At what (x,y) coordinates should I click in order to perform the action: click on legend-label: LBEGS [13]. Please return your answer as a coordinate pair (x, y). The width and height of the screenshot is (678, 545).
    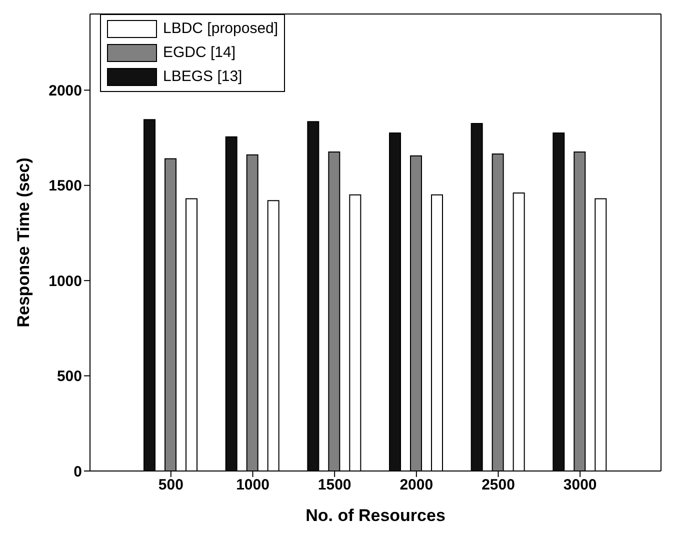
    Looking at the image, I should click on (202, 77).